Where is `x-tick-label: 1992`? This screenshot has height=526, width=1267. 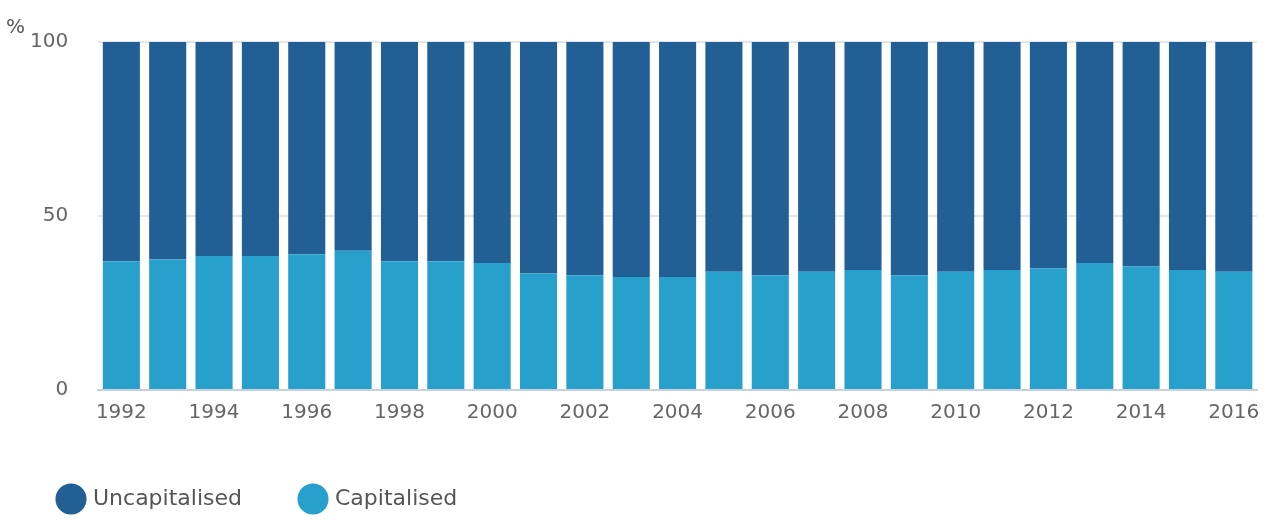
x-tick-label: 1992 is located at coordinates (121, 411).